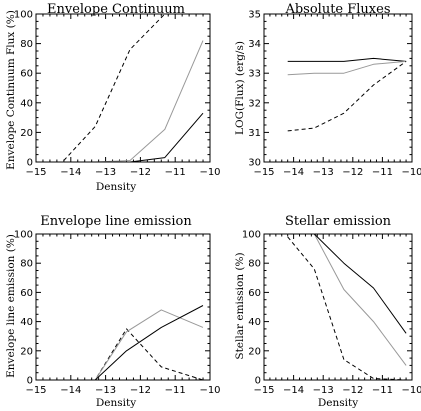 Image resolution: width=421 pixels, height=411 pixels. What do you see at coordinates (116, 9) in the screenshot?
I see `panel-title: Envelope Continuum` at bounding box center [116, 9].